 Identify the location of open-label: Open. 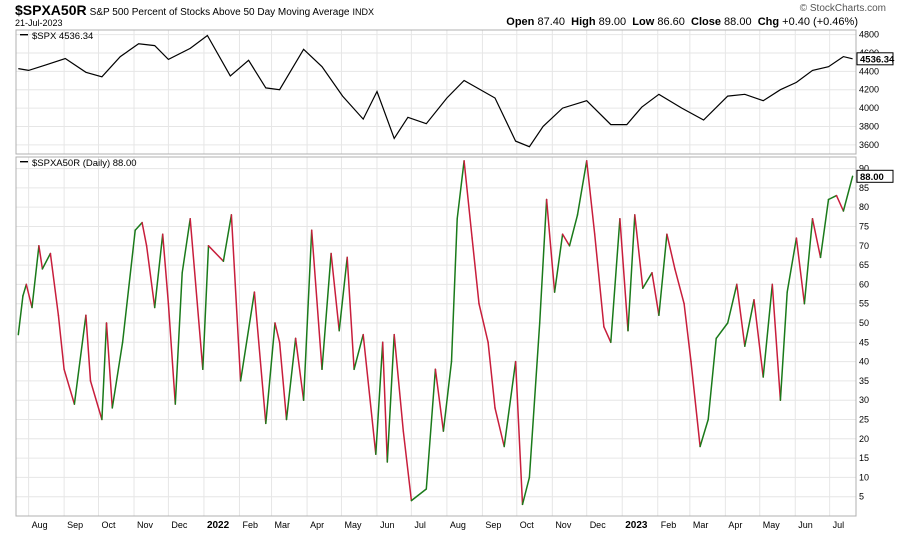
(520, 22).